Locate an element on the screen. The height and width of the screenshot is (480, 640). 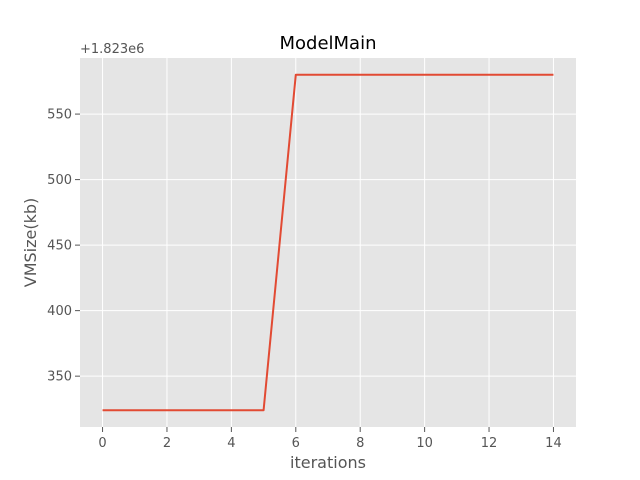
x-axis-label: iterations is located at coordinates (328, 462).